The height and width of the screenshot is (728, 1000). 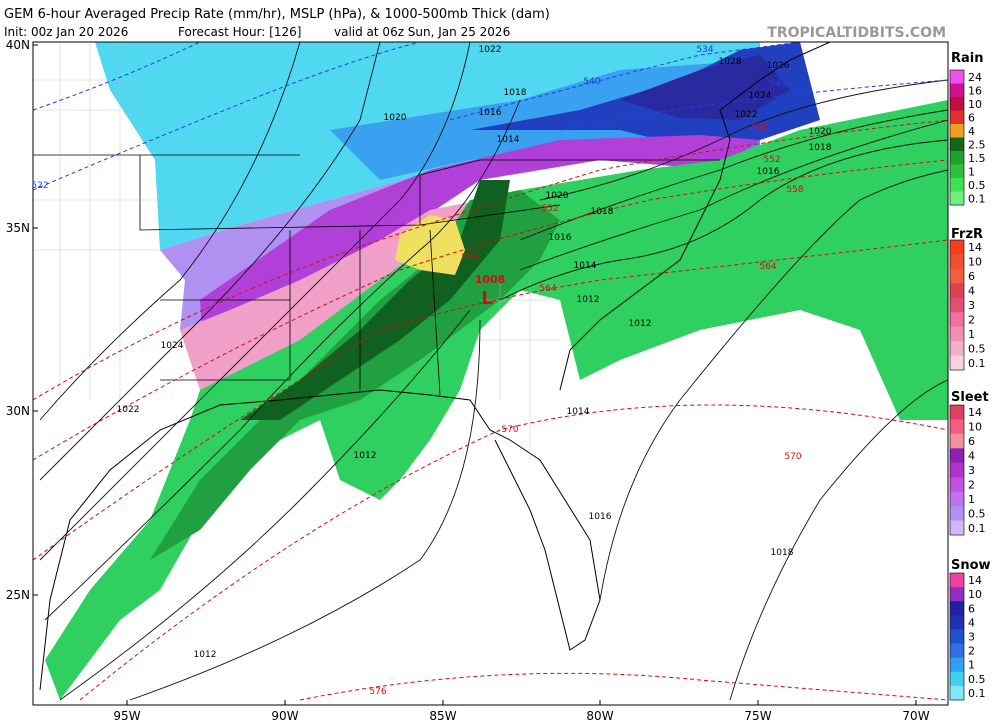 I want to click on legend-label: 3, so click(x=971, y=637).